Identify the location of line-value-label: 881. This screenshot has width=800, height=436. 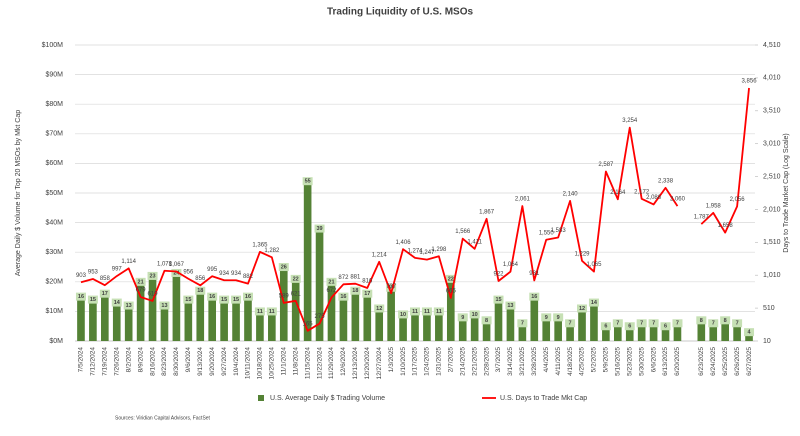
(355, 277).